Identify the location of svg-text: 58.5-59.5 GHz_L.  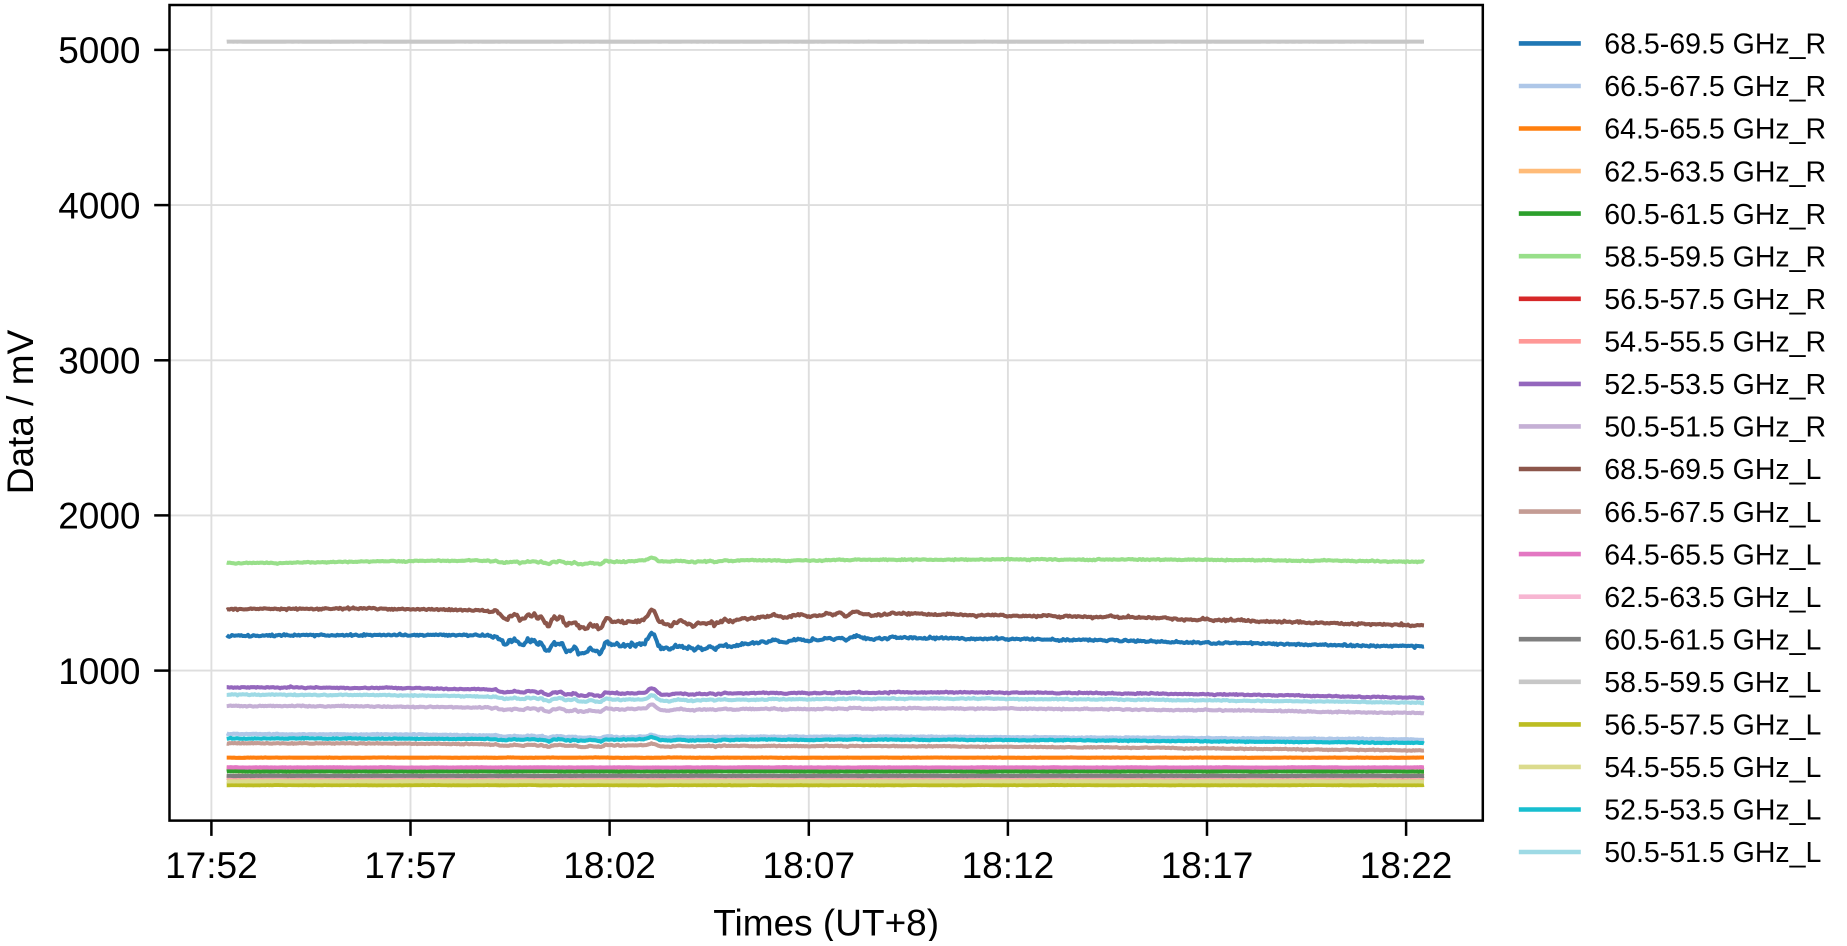
(1712, 683).